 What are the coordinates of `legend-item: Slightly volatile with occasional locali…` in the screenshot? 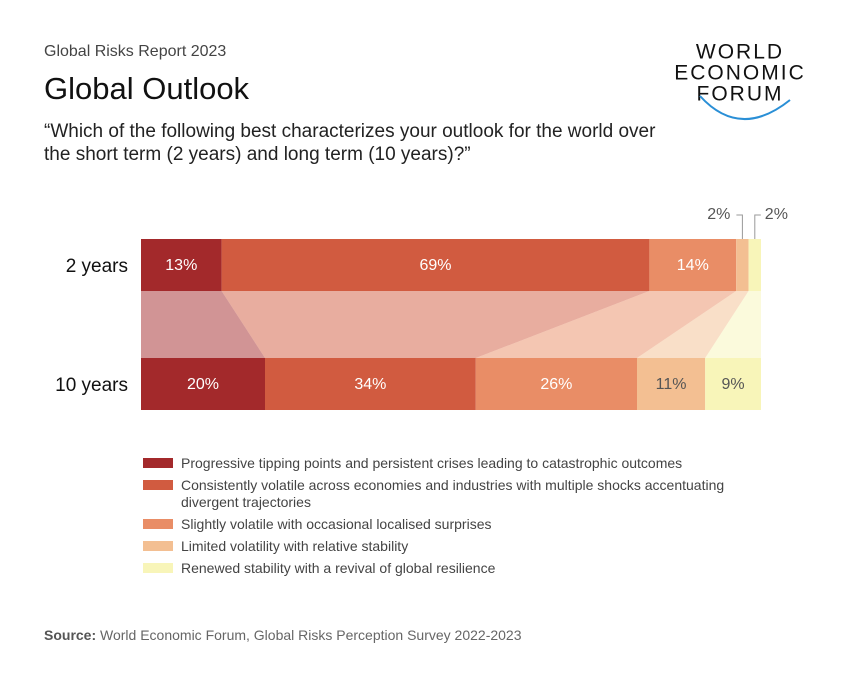 It's located at (468, 524).